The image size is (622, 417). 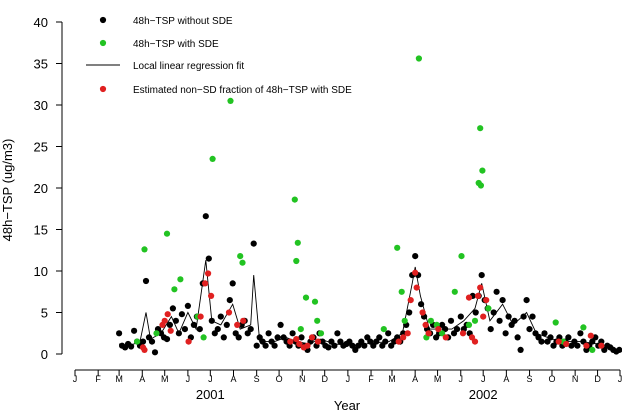 What do you see at coordinates (302, 379) in the screenshot?
I see `x-tick-label: N` at bounding box center [302, 379].